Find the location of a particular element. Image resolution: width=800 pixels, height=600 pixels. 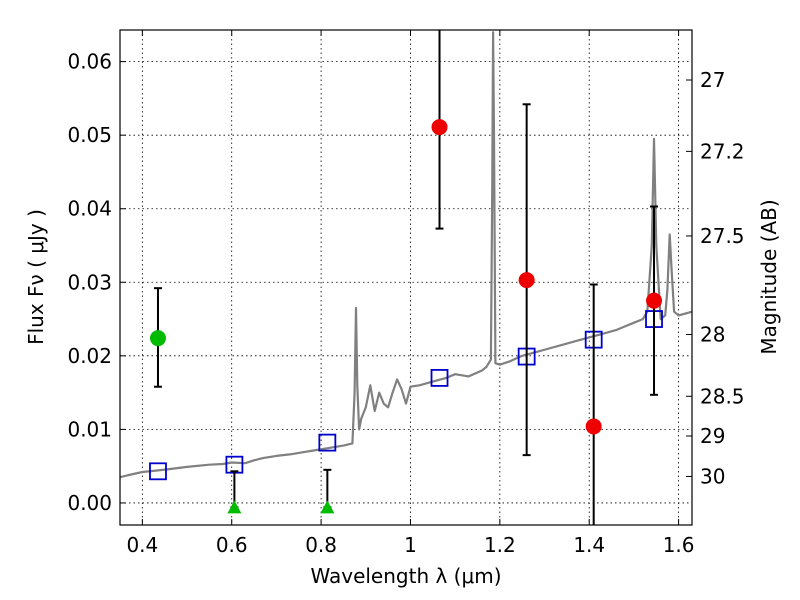

y-tick-label: 0.01 is located at coordinates (89, 429).